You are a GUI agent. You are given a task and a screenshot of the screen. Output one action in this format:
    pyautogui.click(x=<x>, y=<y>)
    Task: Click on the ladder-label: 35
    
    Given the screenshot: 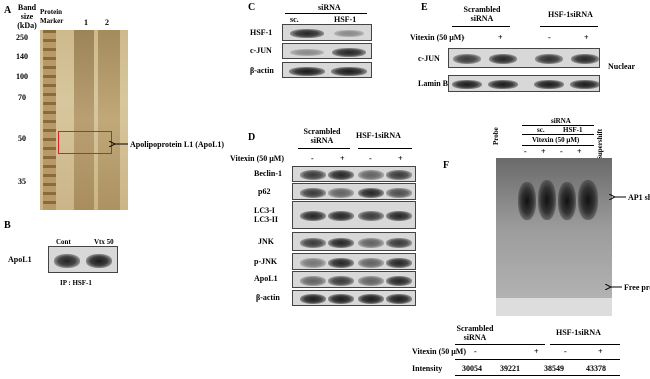 What is the action you would take?
    pyautogui.click(x=22, y=181)
    